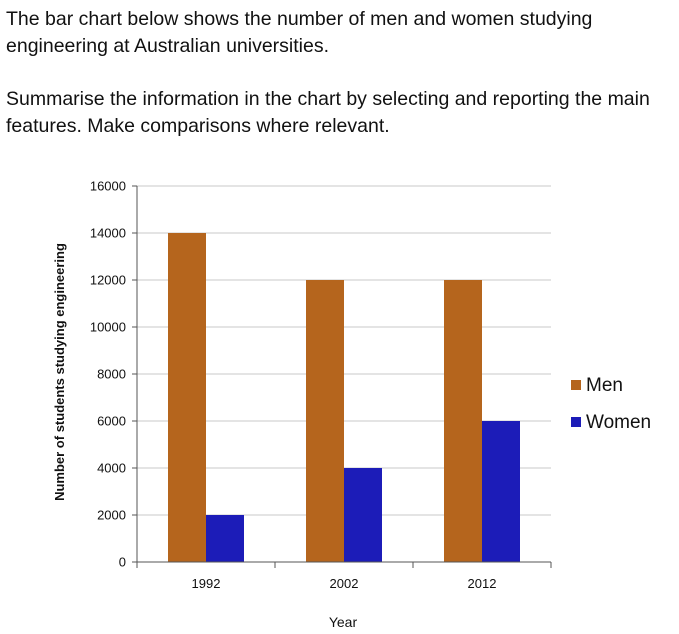 This screenshot has height=634, width=679. I want to click on bar-men-2012, so click(463, 421).